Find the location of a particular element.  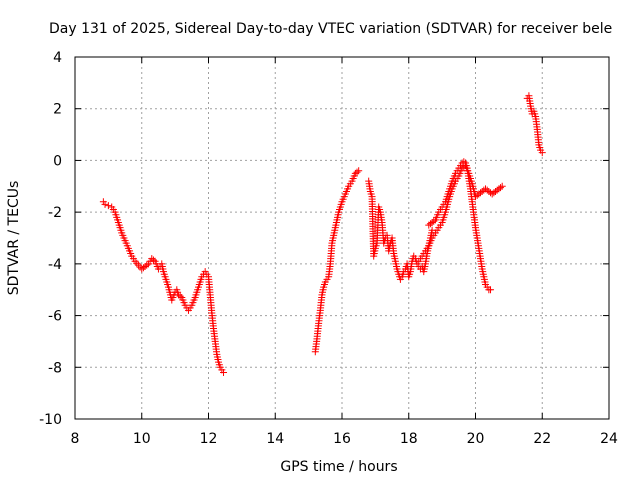

y-tick-label: -6 is located at coordinates (55, 317).